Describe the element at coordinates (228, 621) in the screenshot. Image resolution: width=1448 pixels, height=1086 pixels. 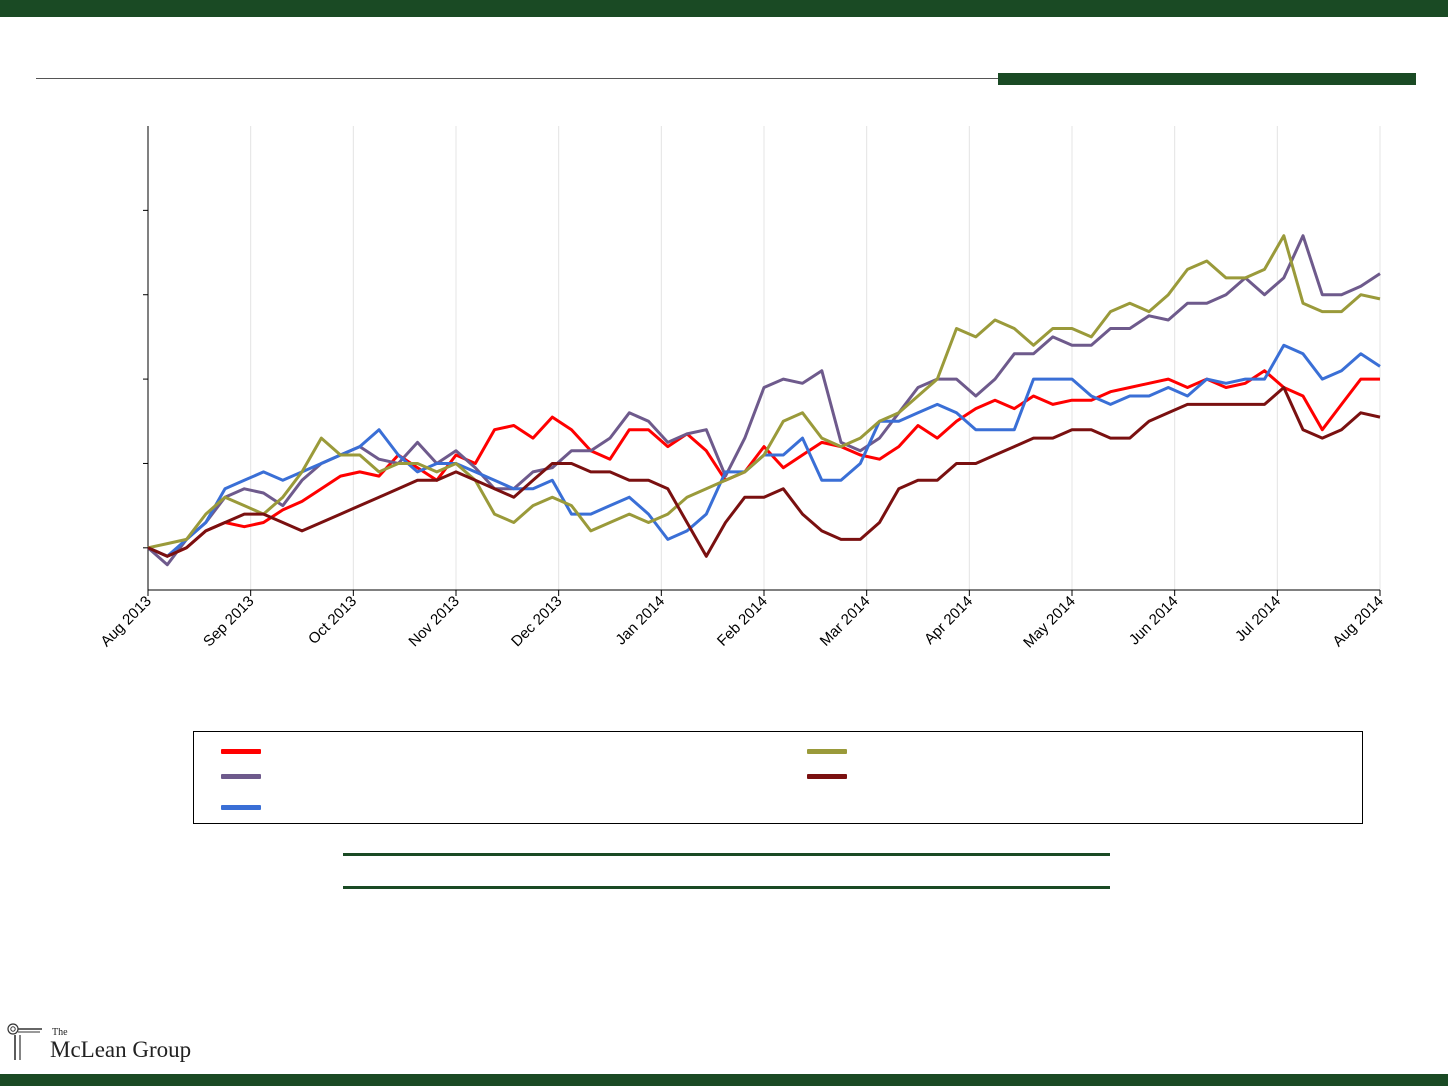
I see `x-tick-label: Sep 2013` at that location.